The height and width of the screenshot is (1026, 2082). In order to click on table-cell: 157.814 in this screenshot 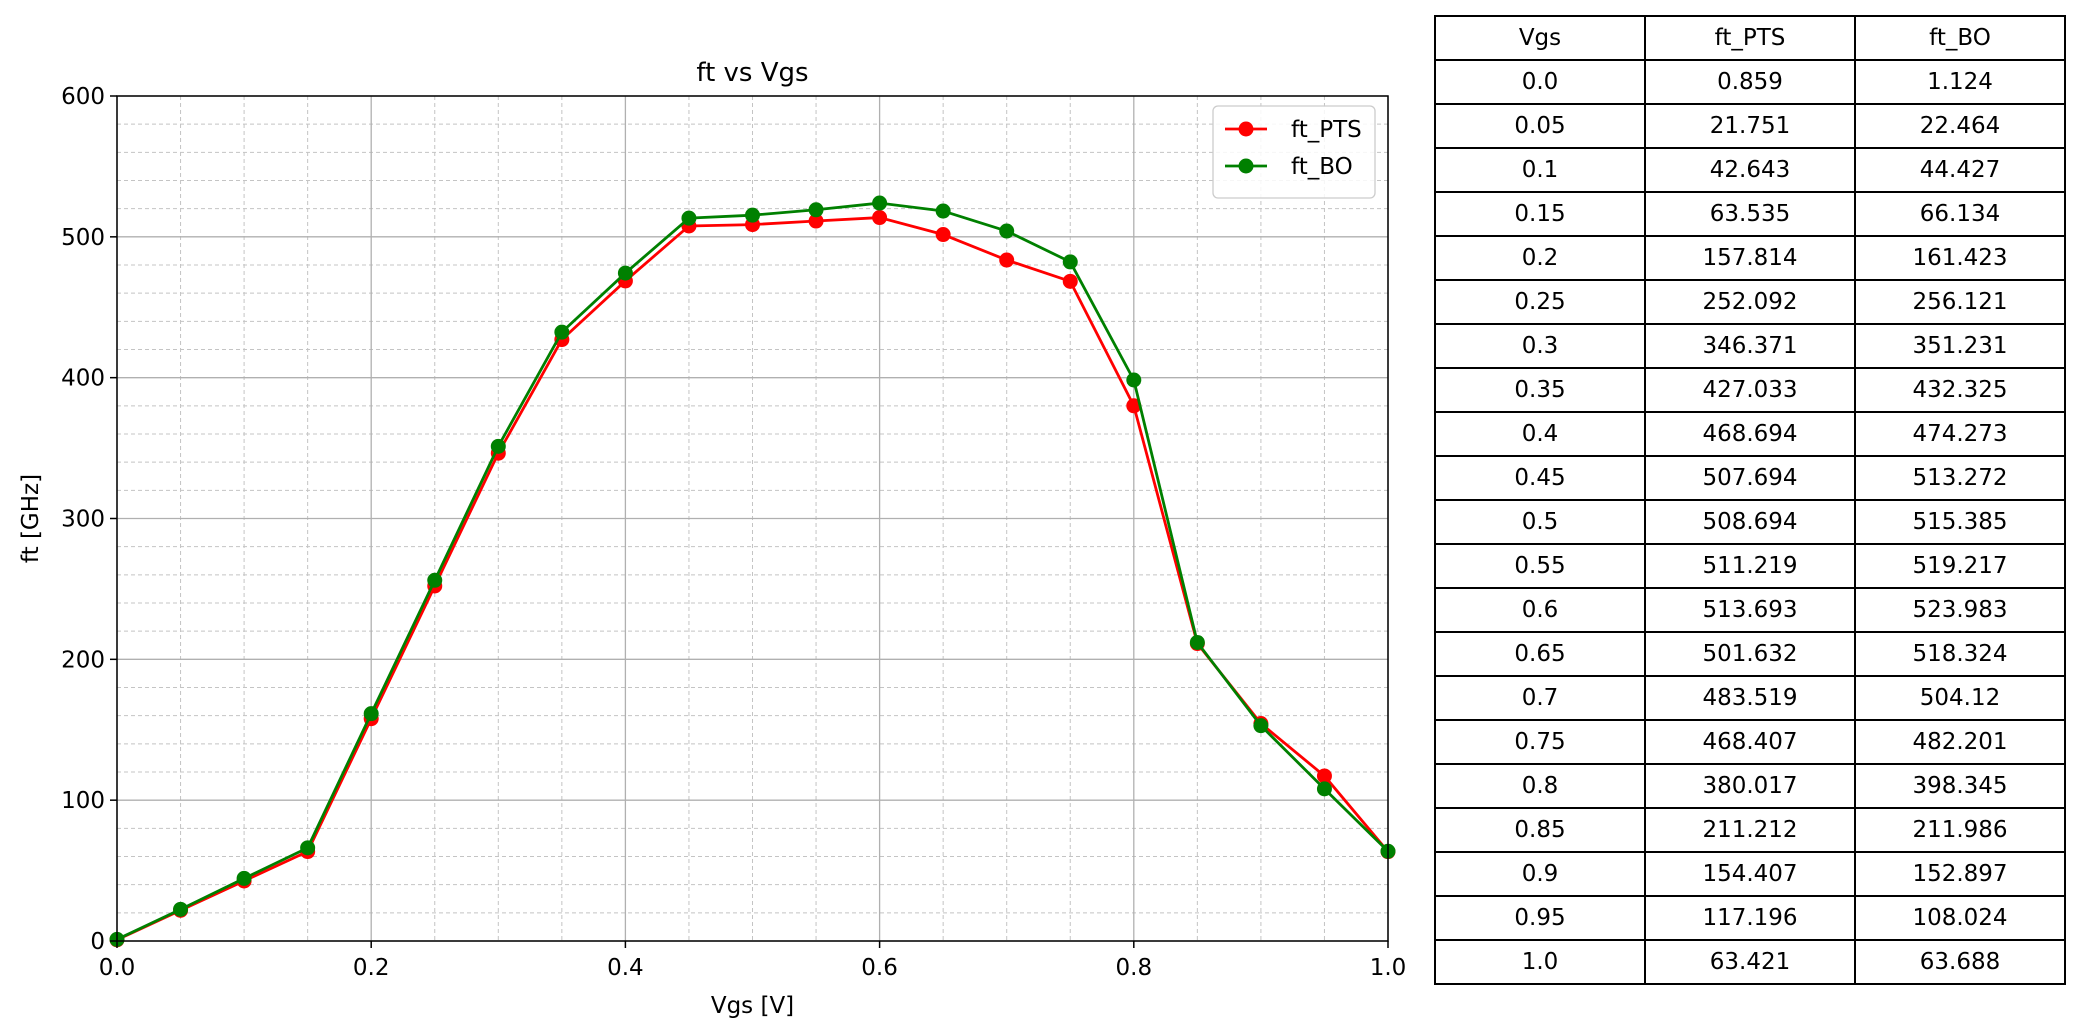, I will do `click(1750, 258)`.